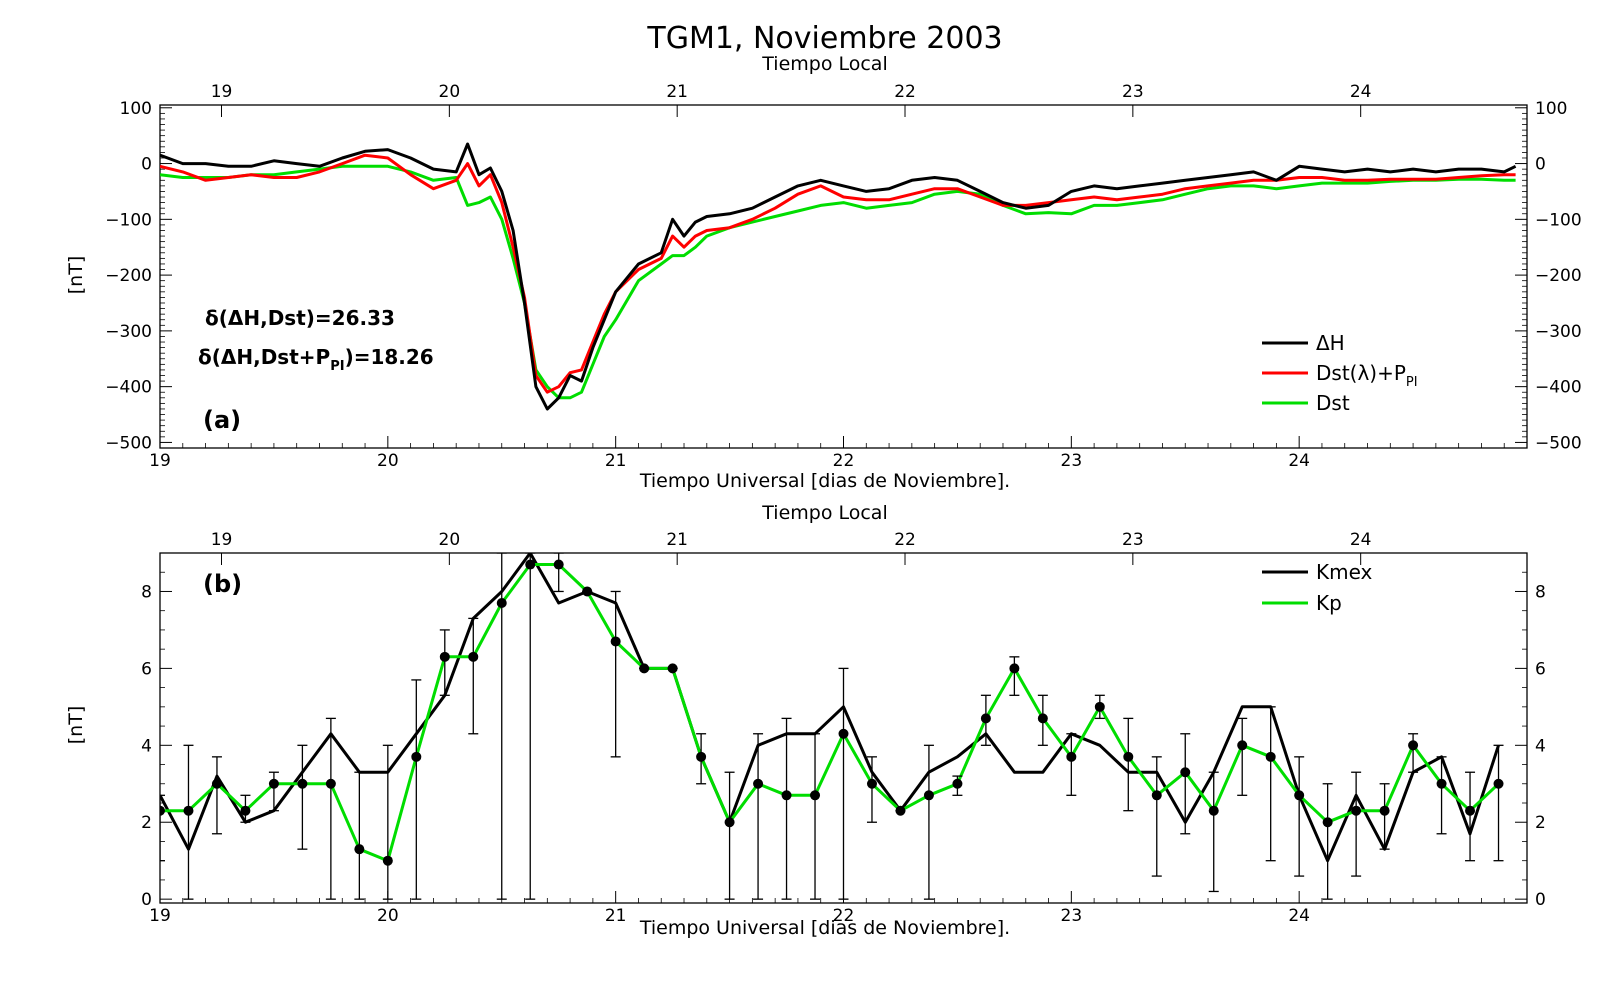 The height and width of the screenshot is (1004, 1600). Describe the element at coordinates (1299, 916) in the screenshot. I see `x-tick-label: 24` at that location.